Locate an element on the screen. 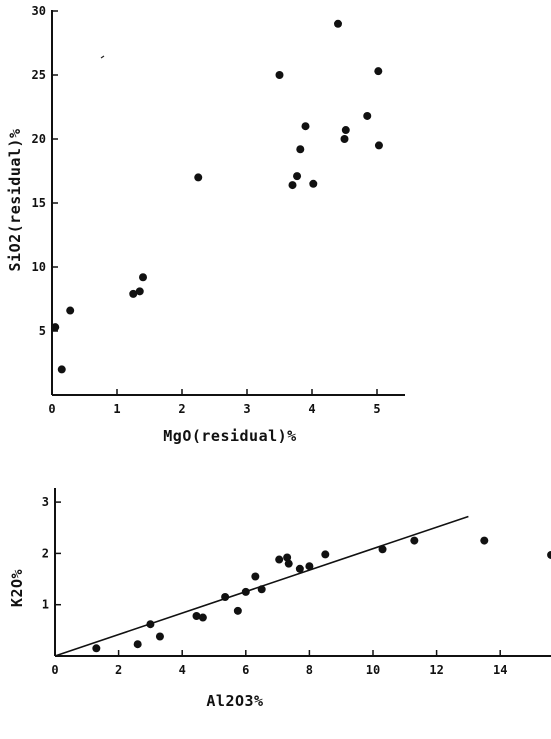  x-axis-title: MgO(residual)% is located at coordinates (229, 436).